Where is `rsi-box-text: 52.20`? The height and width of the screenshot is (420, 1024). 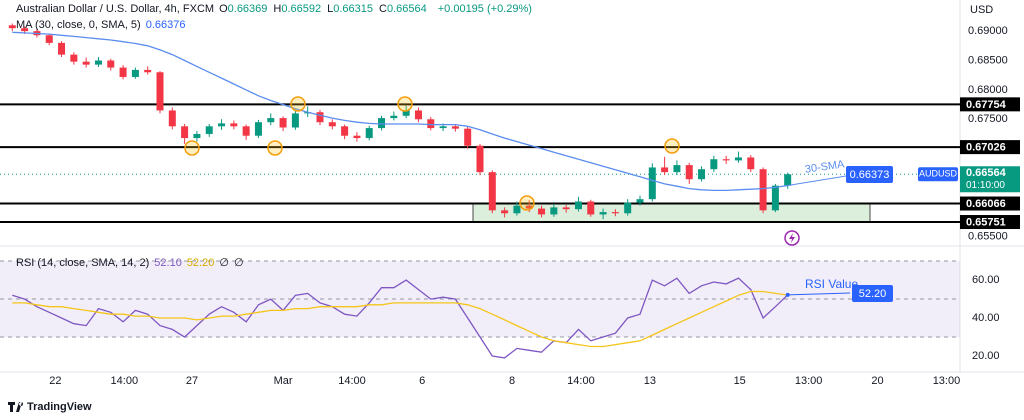 rsi-box-text: 52.20 is located at coordinates (873, 294).